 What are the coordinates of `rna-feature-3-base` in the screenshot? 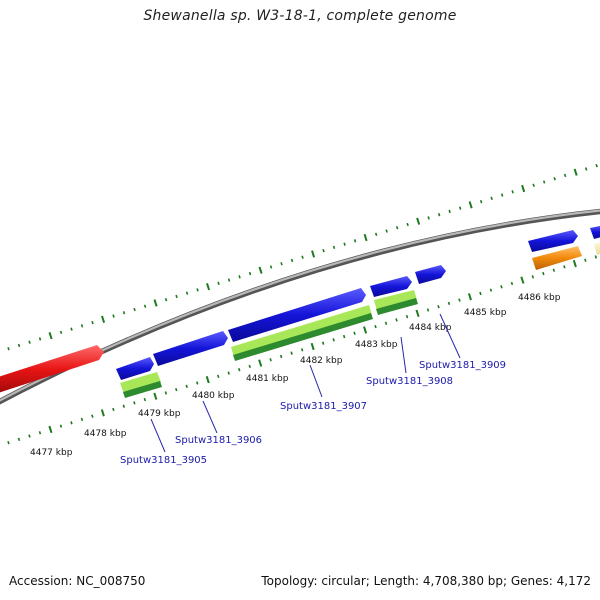 It's located at (397, 306).